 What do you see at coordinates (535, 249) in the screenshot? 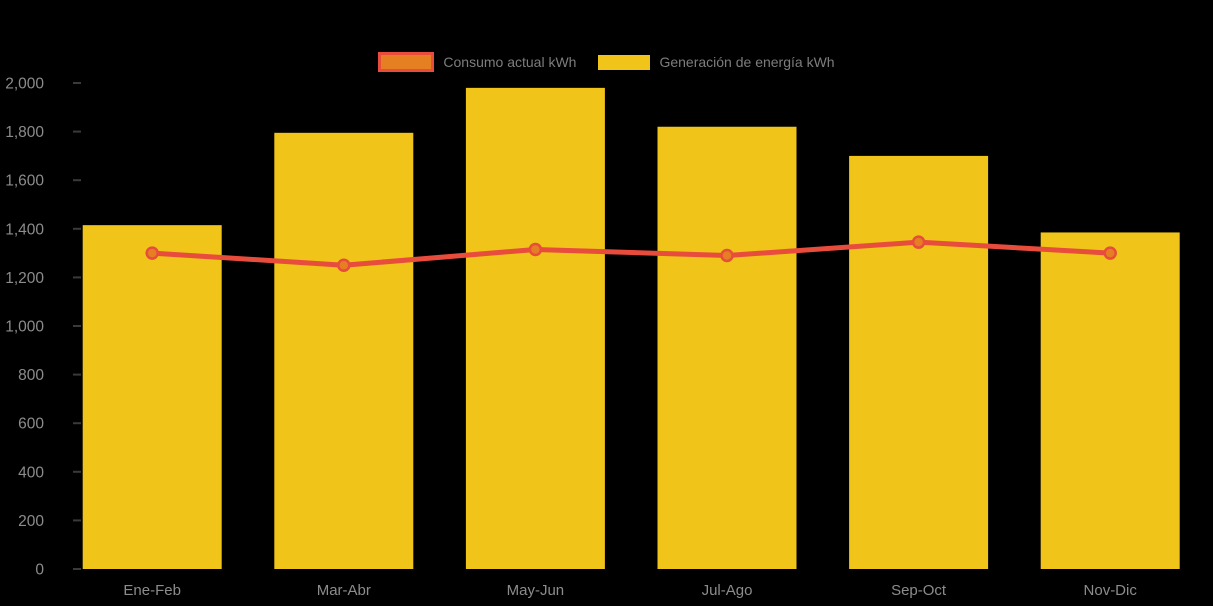
I see `line-marker-May-Jun` at bounding box center [535, 249].